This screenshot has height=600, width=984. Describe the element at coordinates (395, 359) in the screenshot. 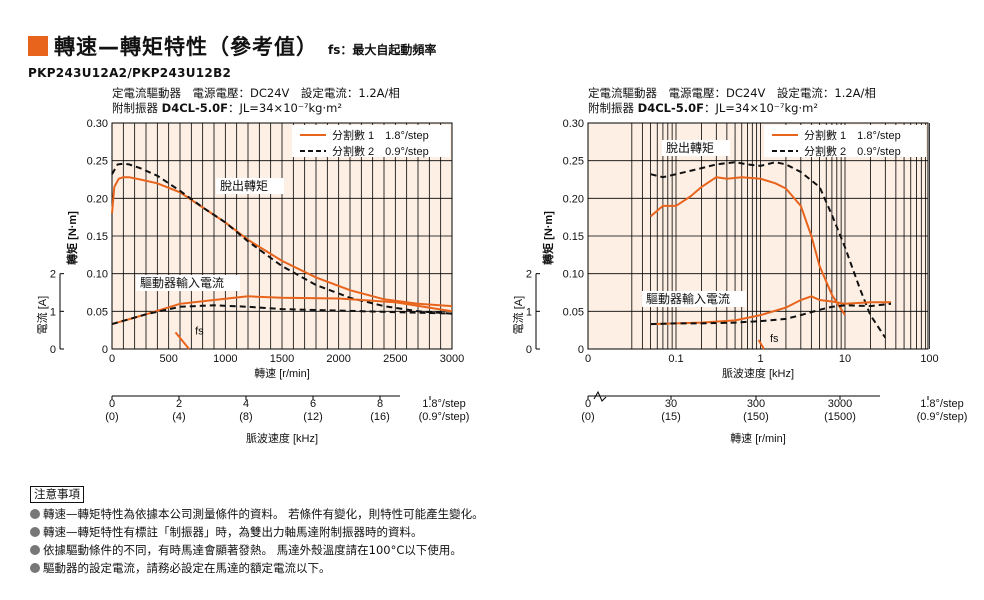

I see `x-tick-label: 2500` at that location.